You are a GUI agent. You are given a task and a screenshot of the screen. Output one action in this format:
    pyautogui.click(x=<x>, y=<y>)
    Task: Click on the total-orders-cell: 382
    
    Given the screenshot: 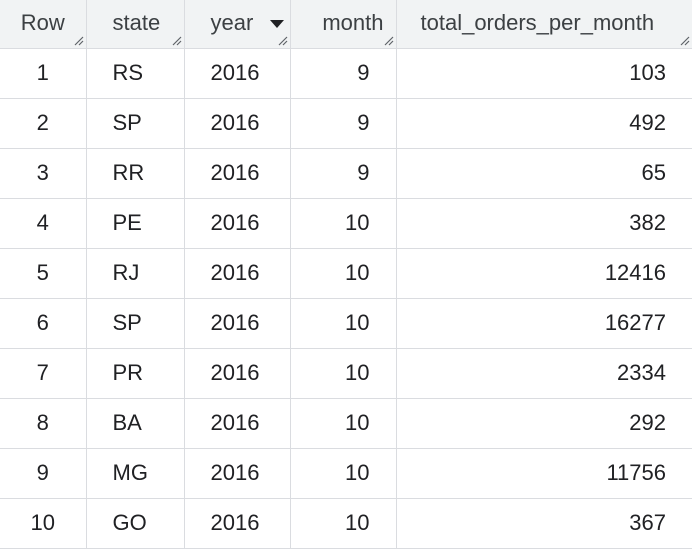 What is the action you would take?
    pyautogui.click(x=544, y=223)
    